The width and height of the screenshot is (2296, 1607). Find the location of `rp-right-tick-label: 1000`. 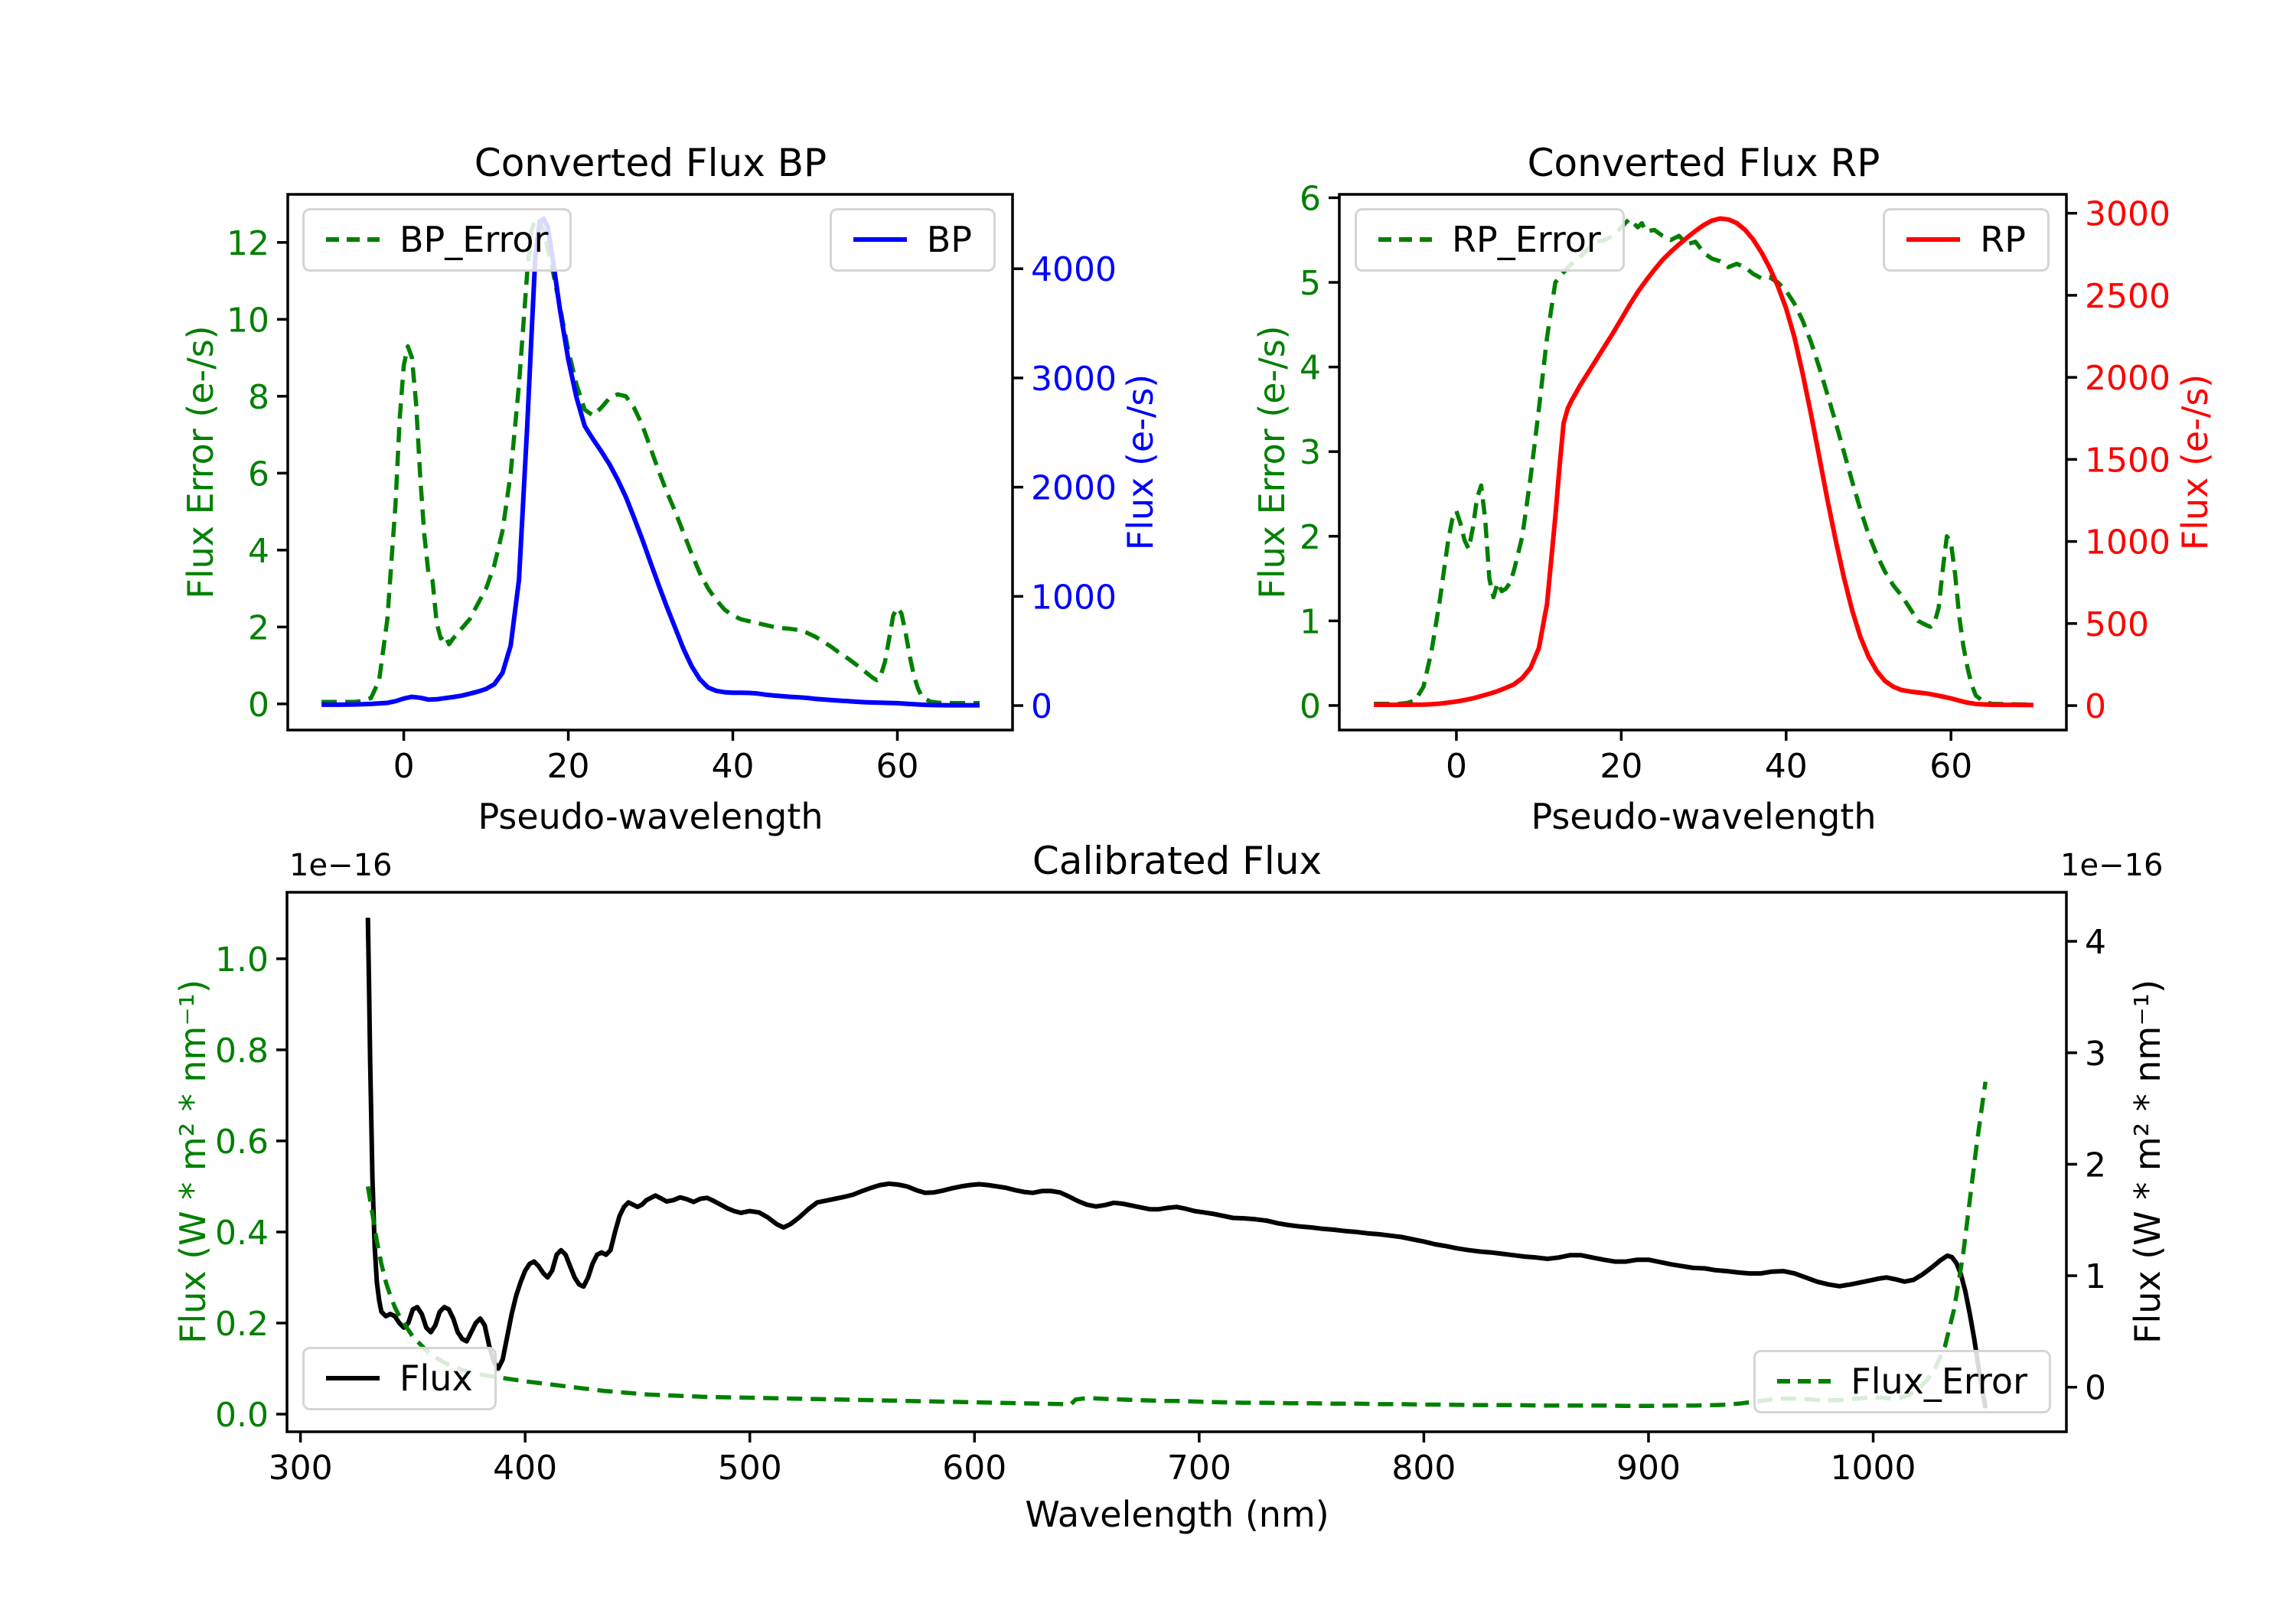

rp-right-tick-label: 1000 is located at coordinates (2127, 542).